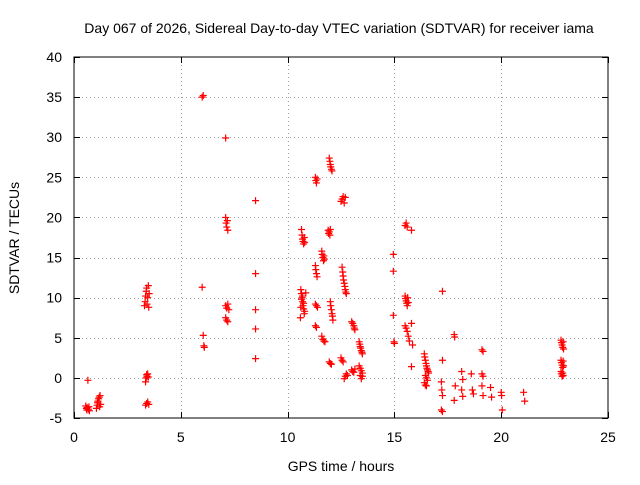 The width and height of the screenshot is (640, 485). What do you see at coordinates (74, 437) in the screenshot?
I see `x-tick-label: 0` at bounding box center [74, 437].